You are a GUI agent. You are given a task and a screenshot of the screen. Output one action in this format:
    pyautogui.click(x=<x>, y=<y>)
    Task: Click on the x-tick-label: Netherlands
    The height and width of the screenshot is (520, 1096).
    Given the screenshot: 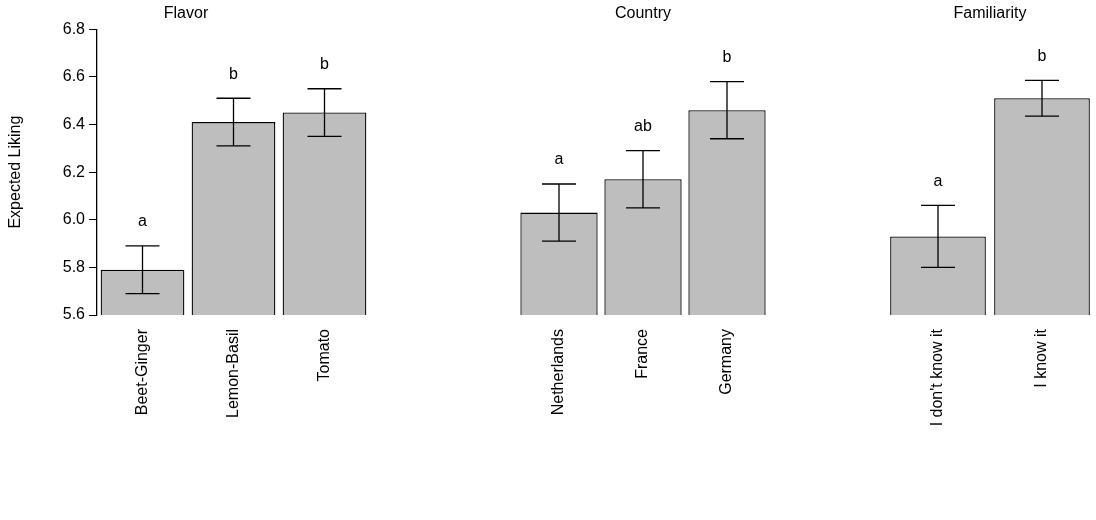 What is the action you would take?
    pyautogui.click(x=558, y=372)
    